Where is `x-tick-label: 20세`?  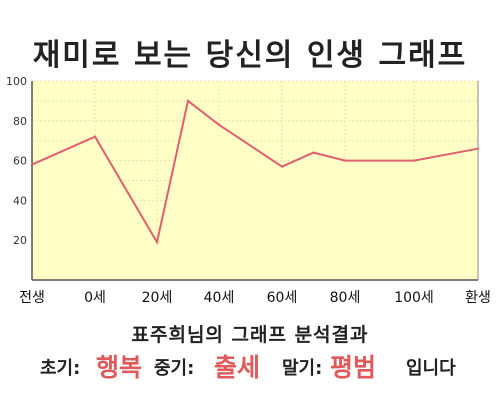
x-tick-label: 20세 is located at coordinates (157, 298).